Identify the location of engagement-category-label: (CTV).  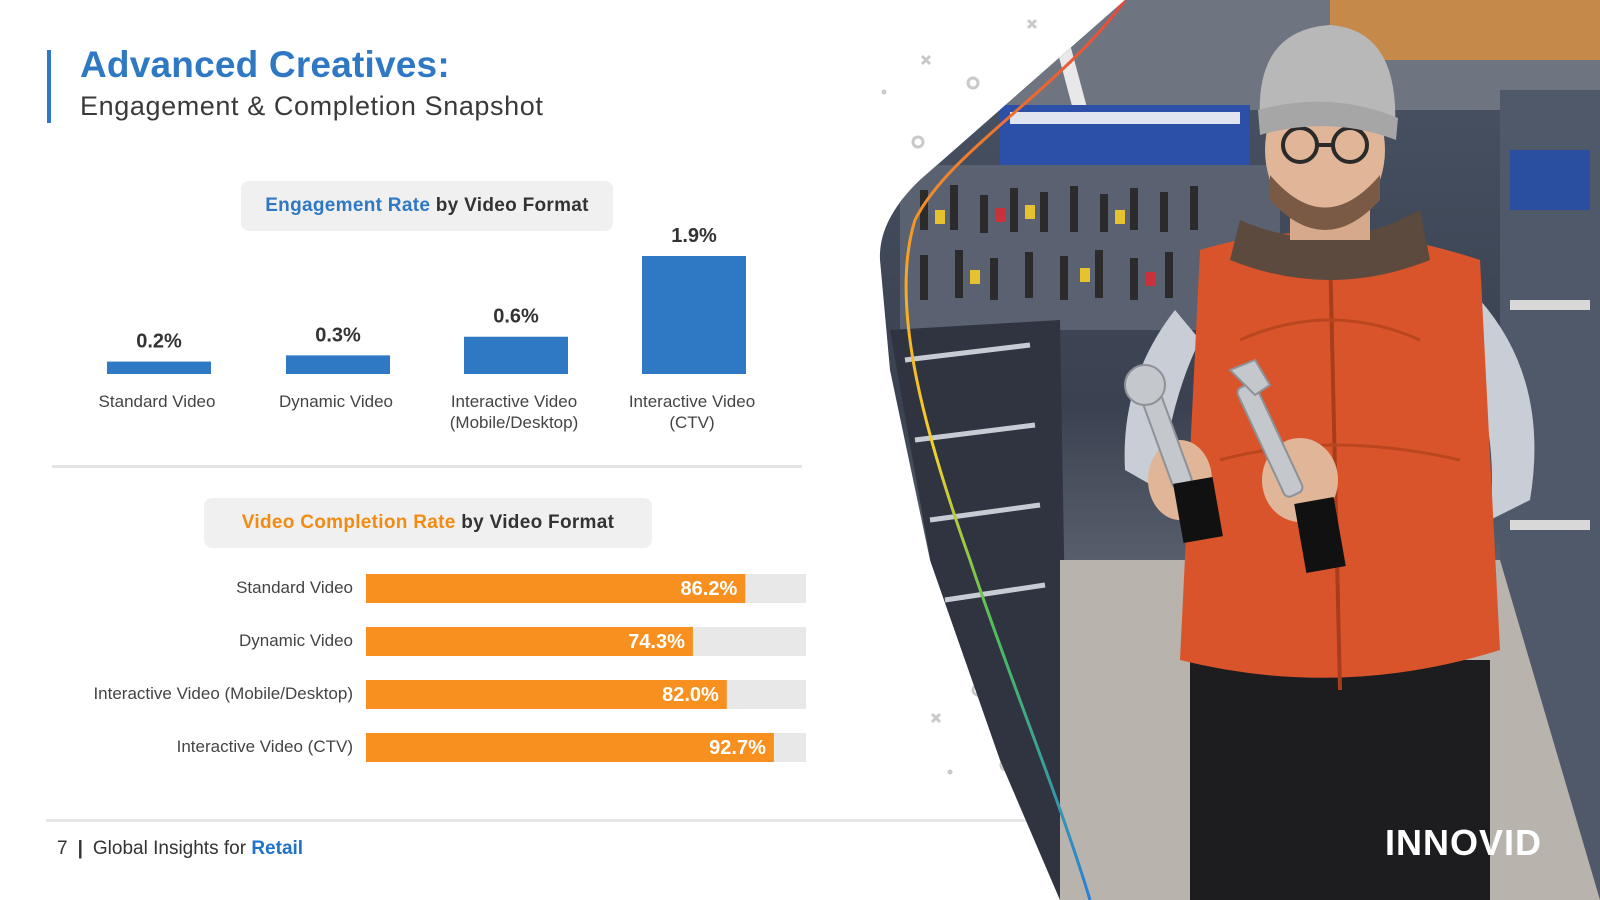
(691, 422).